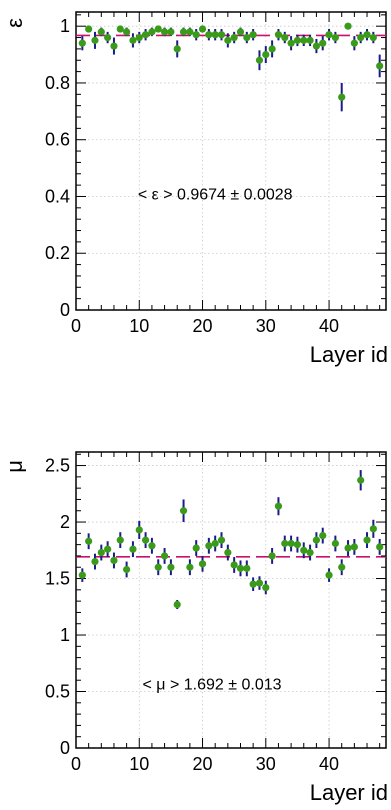 The height and width of the screenshot is (810, 391). Describe the element at coordinates (57, 253) in the screenshot. I see `efficiency-y-tick-label: 0.2` at that location.